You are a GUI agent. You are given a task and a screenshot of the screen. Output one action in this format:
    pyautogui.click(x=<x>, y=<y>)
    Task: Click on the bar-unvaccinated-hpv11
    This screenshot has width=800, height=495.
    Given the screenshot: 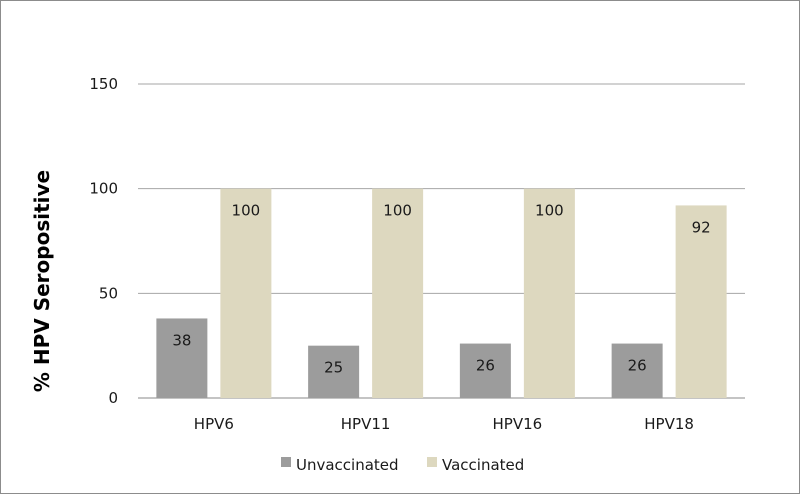 What is the action you would take?
    pyautogui.click(x=334, y=371)
    